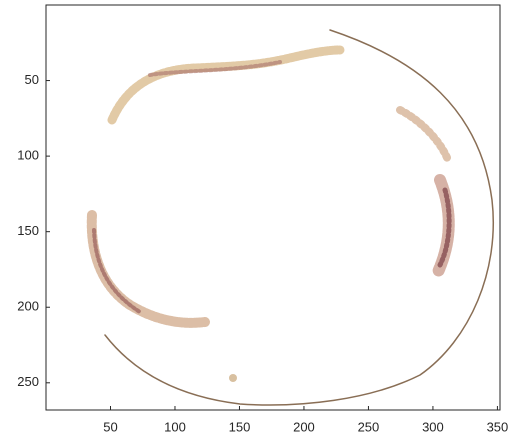 Image resolution: width=508 pixels, height=444 pixels. I want to click on x-tick-label: 50, so click(110, 426).